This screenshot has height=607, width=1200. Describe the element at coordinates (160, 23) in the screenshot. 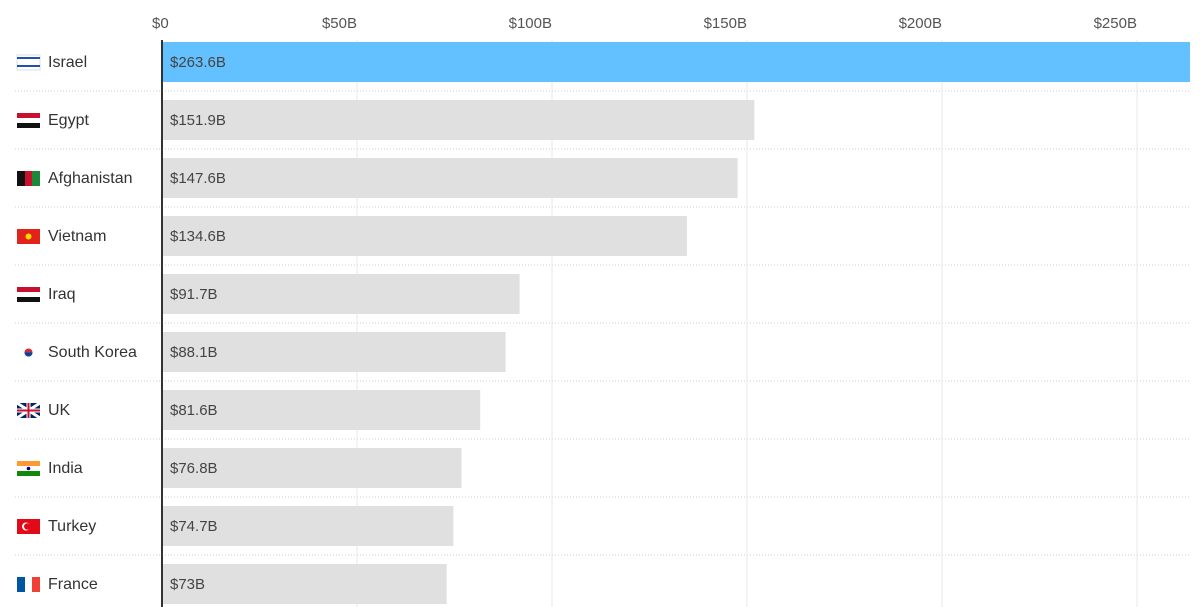

I see `x-tick-label: $0` at that location.